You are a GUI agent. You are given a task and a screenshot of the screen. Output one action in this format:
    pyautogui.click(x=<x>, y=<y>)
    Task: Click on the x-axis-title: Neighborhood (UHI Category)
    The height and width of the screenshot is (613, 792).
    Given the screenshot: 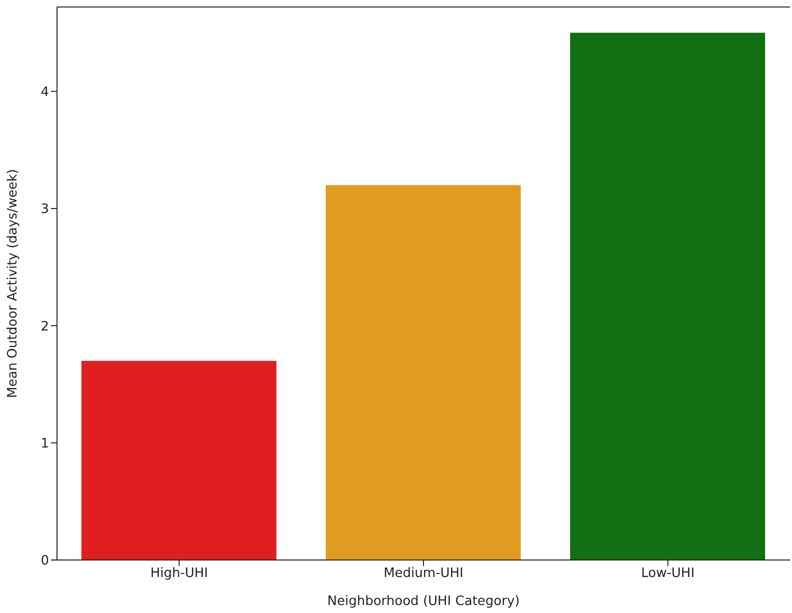 What is the action you would take?
    pyautogui.click(x=423, y=601)
    